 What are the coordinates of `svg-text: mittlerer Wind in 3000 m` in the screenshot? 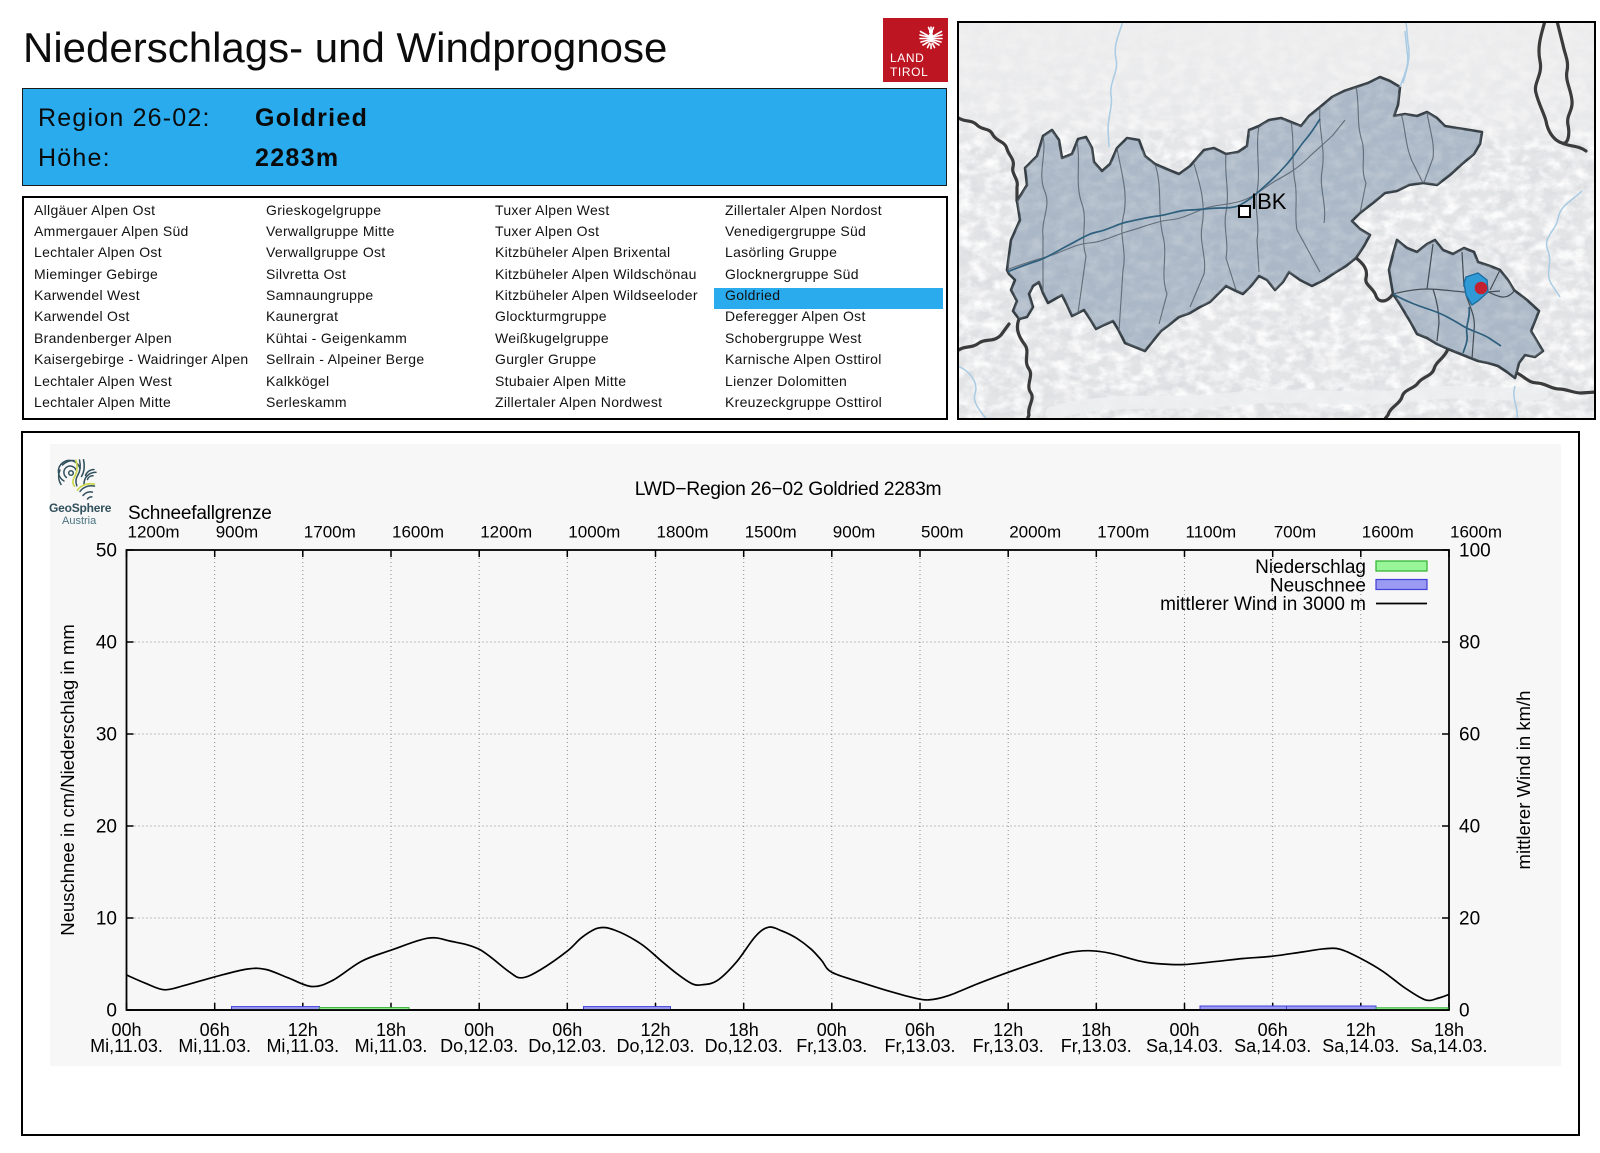 It's located at (1263, 604).